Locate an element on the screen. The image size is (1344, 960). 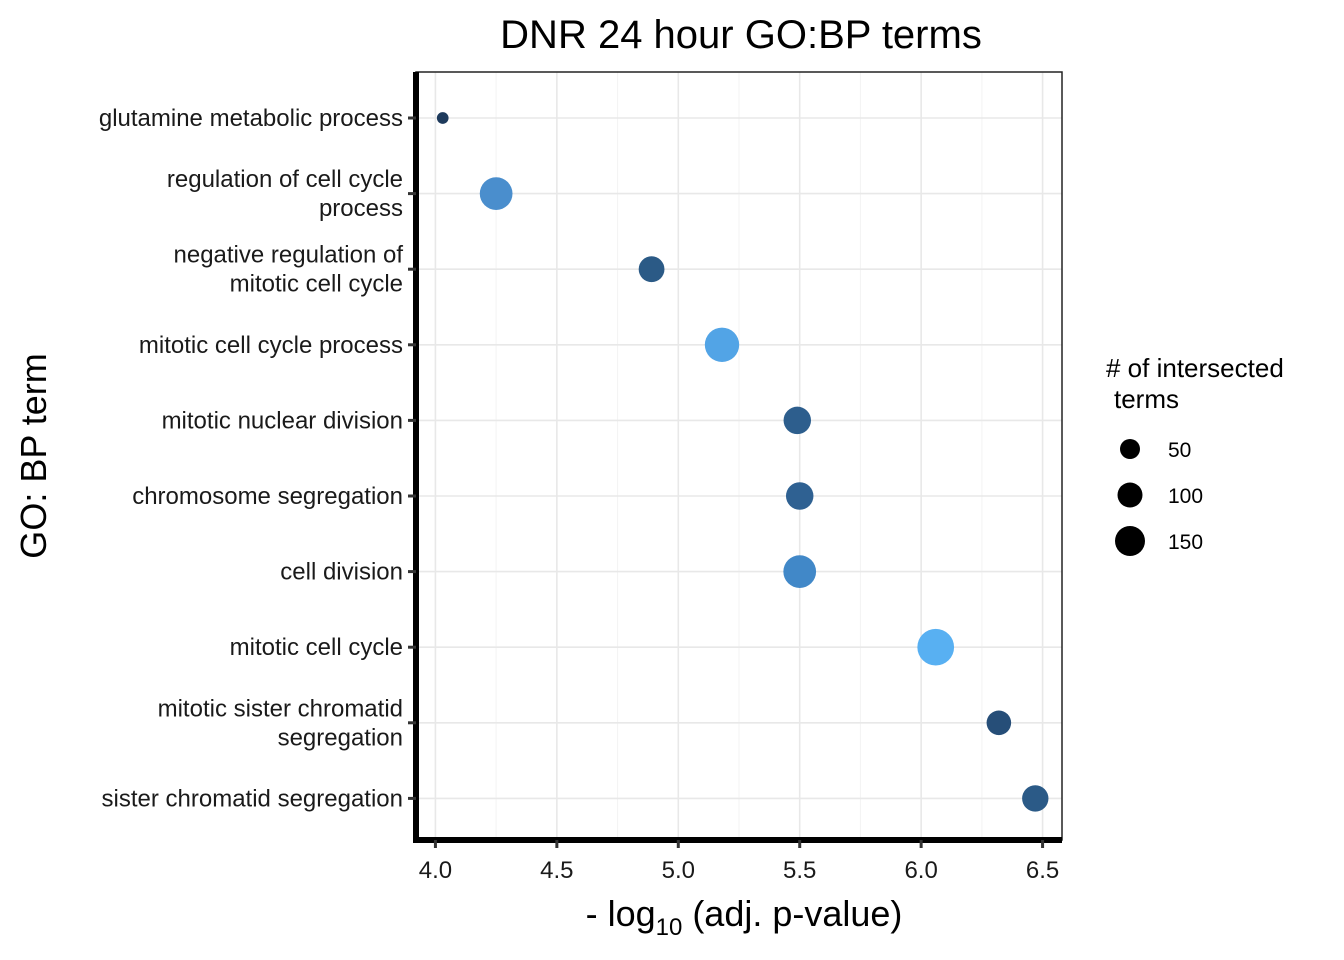
x-axis-title: - log10 (adj. p-value) is located at coordinates (744, 917).